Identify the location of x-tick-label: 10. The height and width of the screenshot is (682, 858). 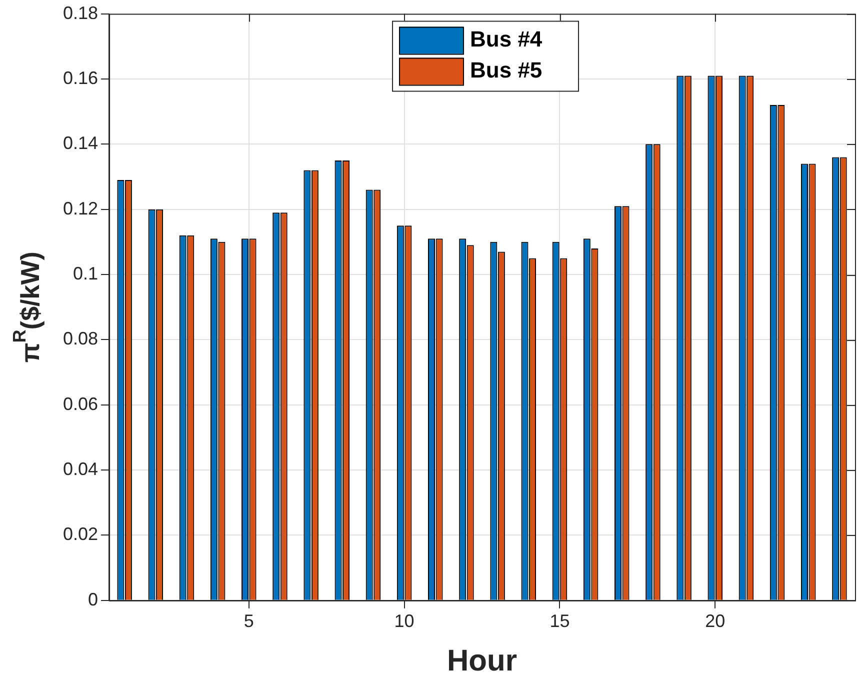
(404, 621).